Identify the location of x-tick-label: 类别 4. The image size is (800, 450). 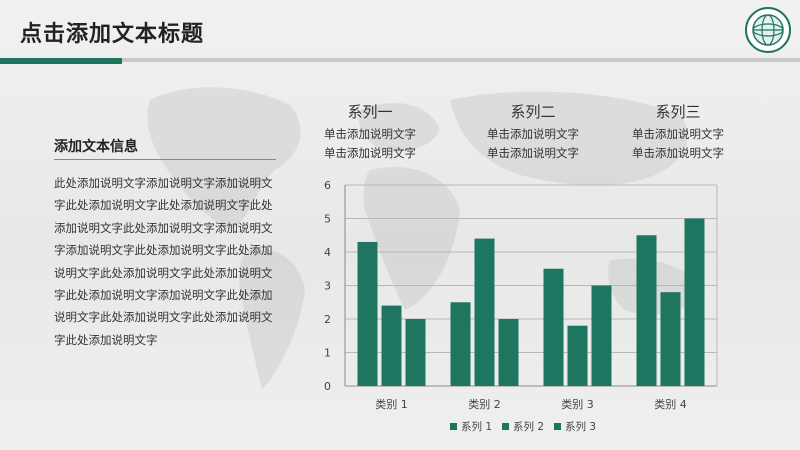
(670, 404).